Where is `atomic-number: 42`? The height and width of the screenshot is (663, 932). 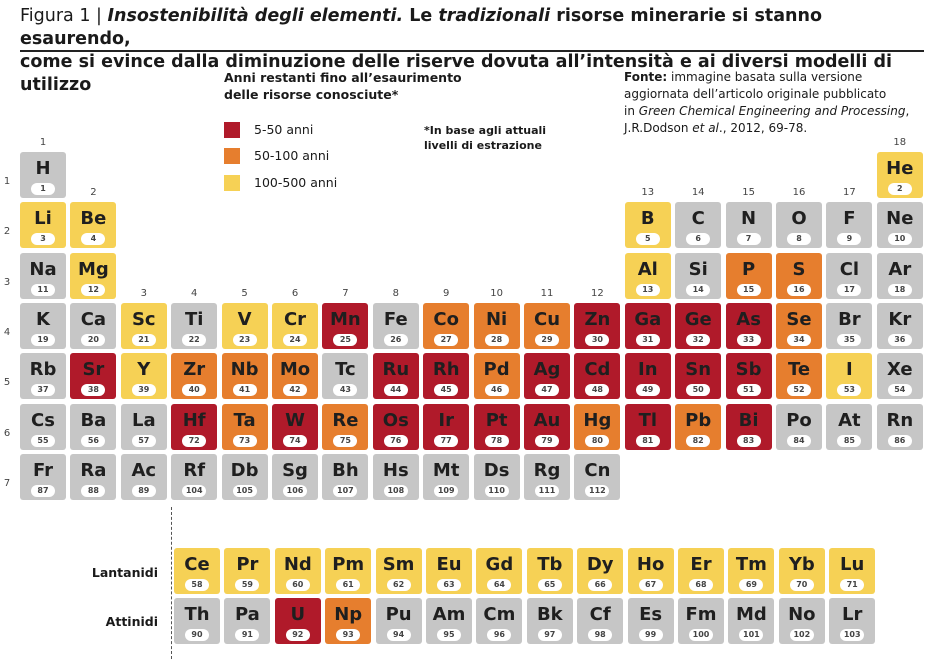 atomic-number: 42 is located at coordinates (295, 390).